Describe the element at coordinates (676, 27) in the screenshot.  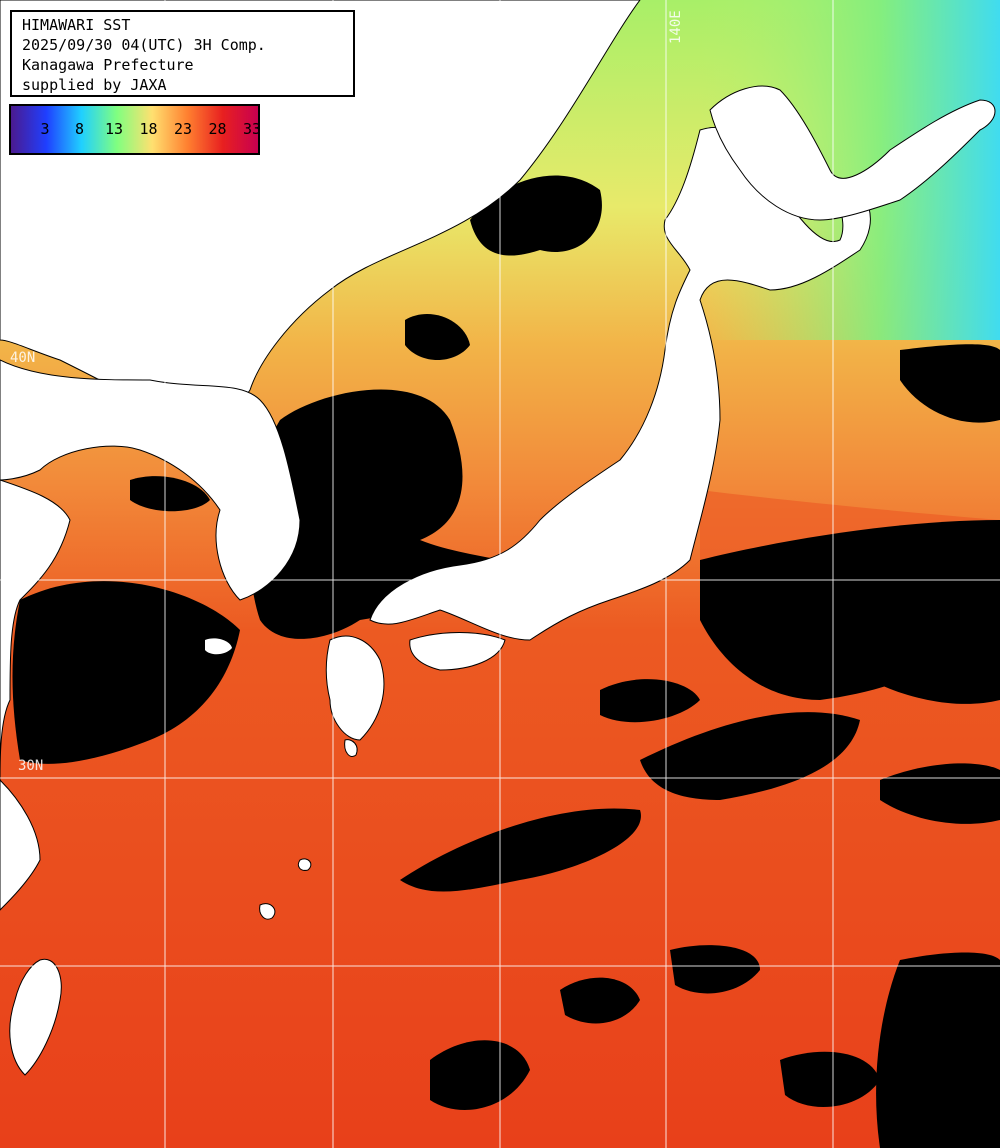
I see `longitude-label-140e: 140E` at that location.